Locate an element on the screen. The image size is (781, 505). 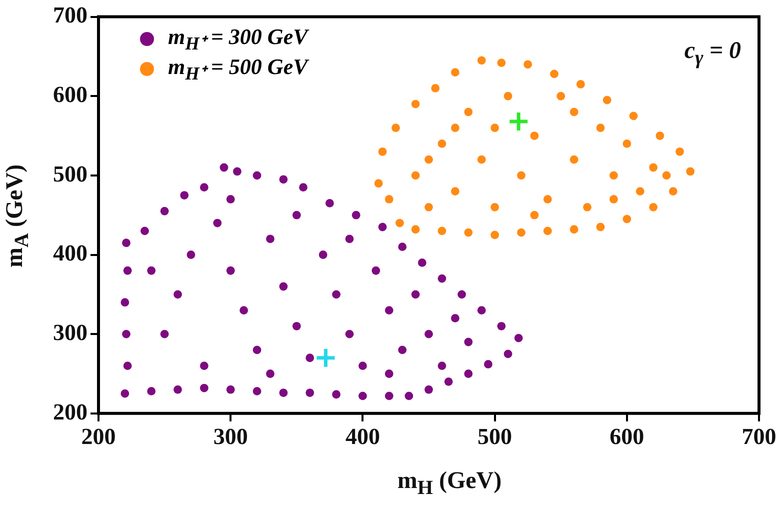
x-tick-label: 300 is located at coordinates (230, 437).